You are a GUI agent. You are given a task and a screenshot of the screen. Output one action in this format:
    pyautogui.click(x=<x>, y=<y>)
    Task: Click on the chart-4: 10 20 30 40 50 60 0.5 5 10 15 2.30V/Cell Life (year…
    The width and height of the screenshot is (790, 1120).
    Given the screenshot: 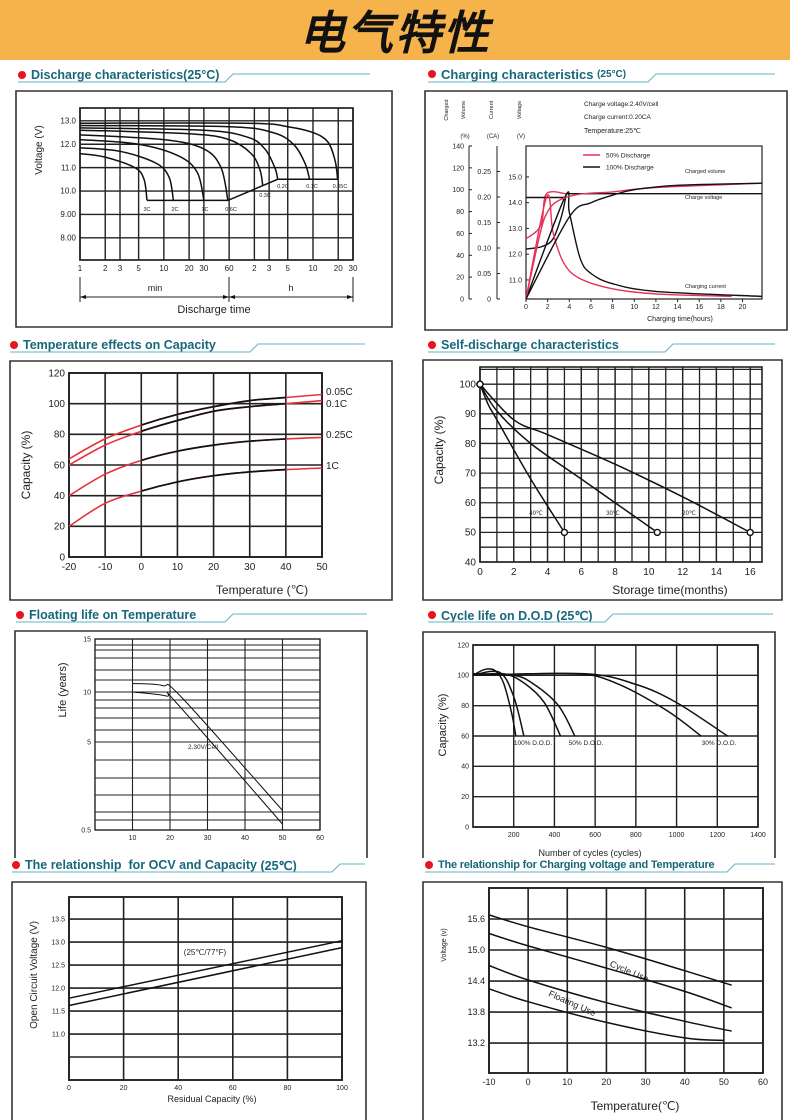 What is the action you would take?
    pyautogui.click(x=190, y=739)
    